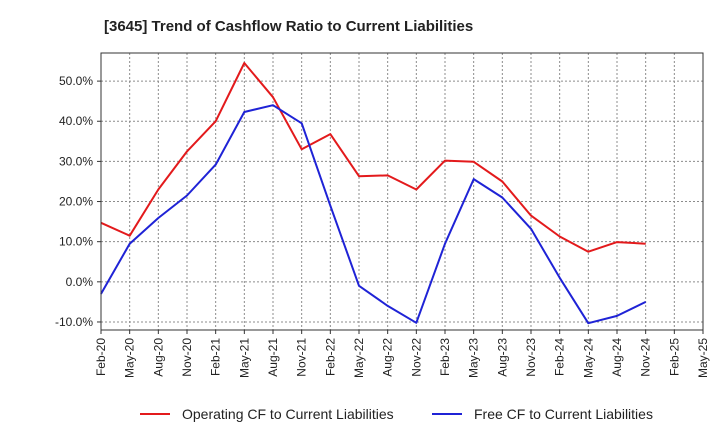 This screenshot has width=720, height=440. I want to click on x-tick-label: Nov-24, so click(646, 357).